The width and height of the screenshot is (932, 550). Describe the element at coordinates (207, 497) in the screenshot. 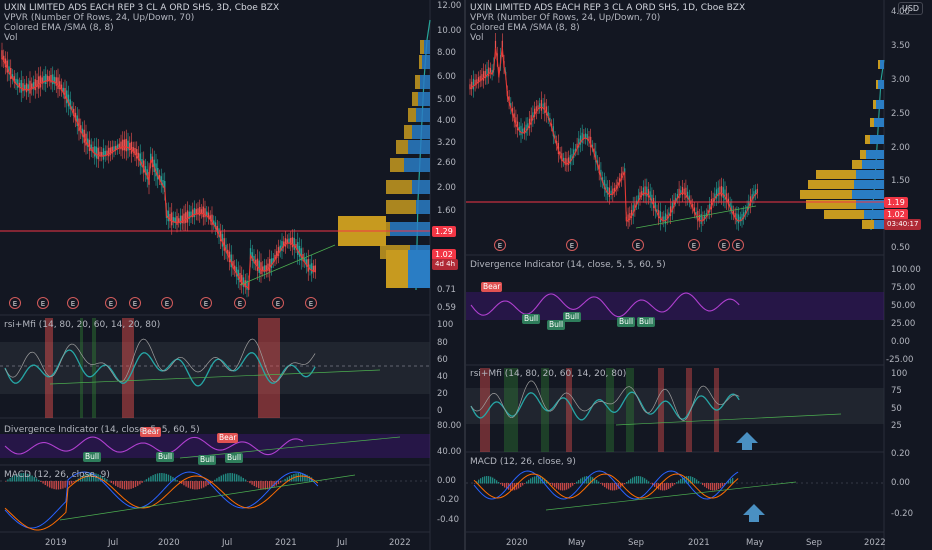

I see `macd-trendline` at that location.